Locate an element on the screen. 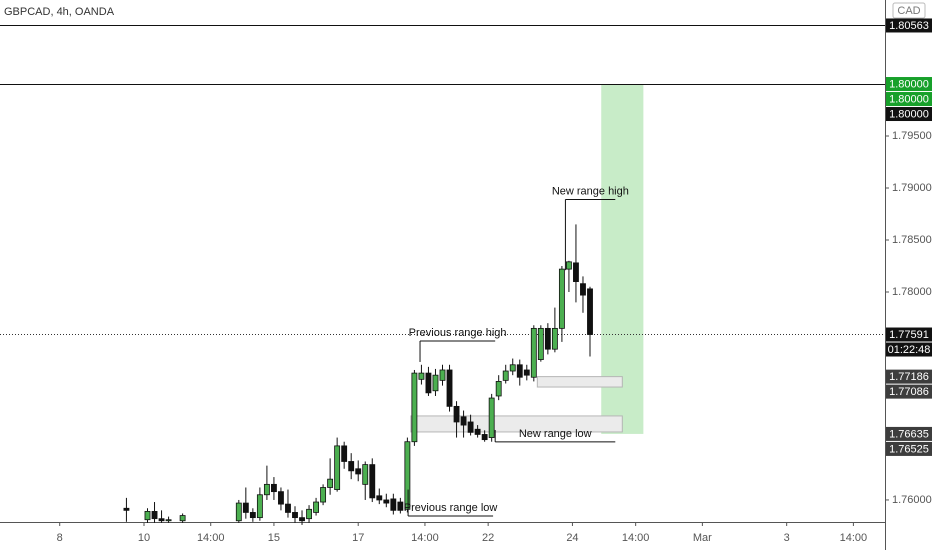 Image resolution: width=932 pixels, height=550 pixels. x-tick-label: 17 is located at coordinates (358, 538).